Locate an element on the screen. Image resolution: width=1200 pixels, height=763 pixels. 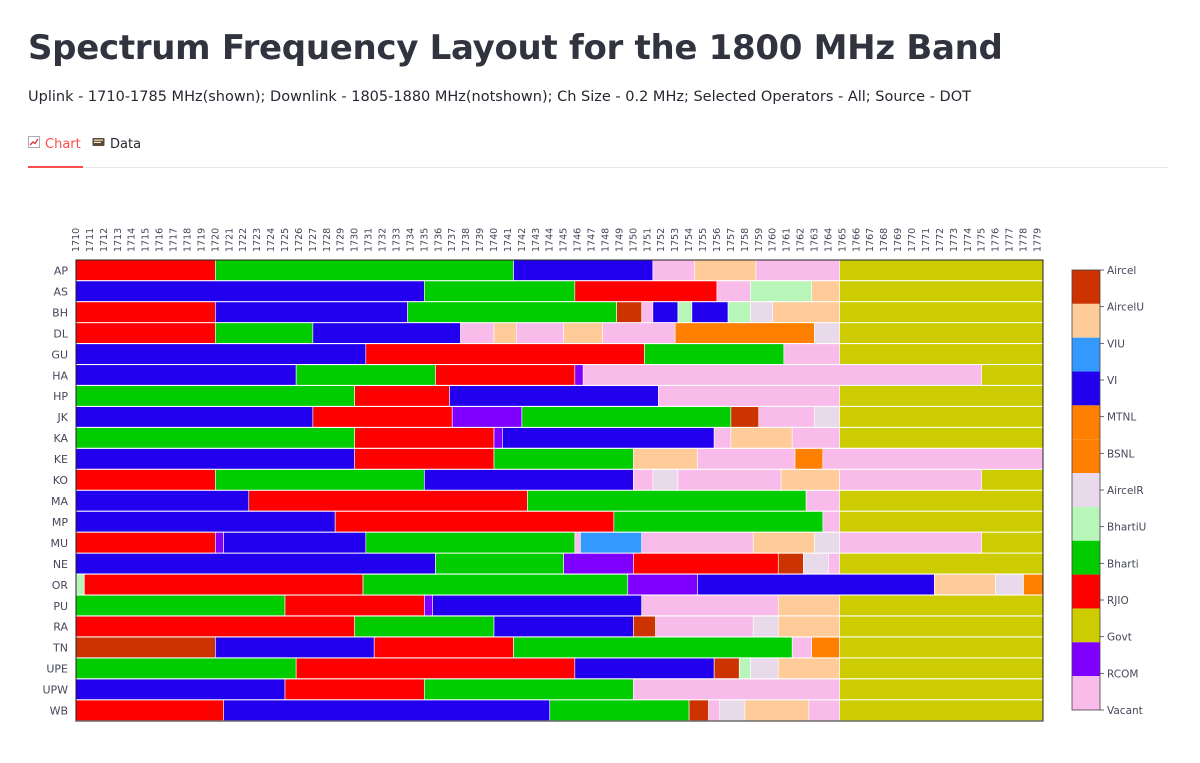
cell-ha-rcom is located at coordinates (579, 375).